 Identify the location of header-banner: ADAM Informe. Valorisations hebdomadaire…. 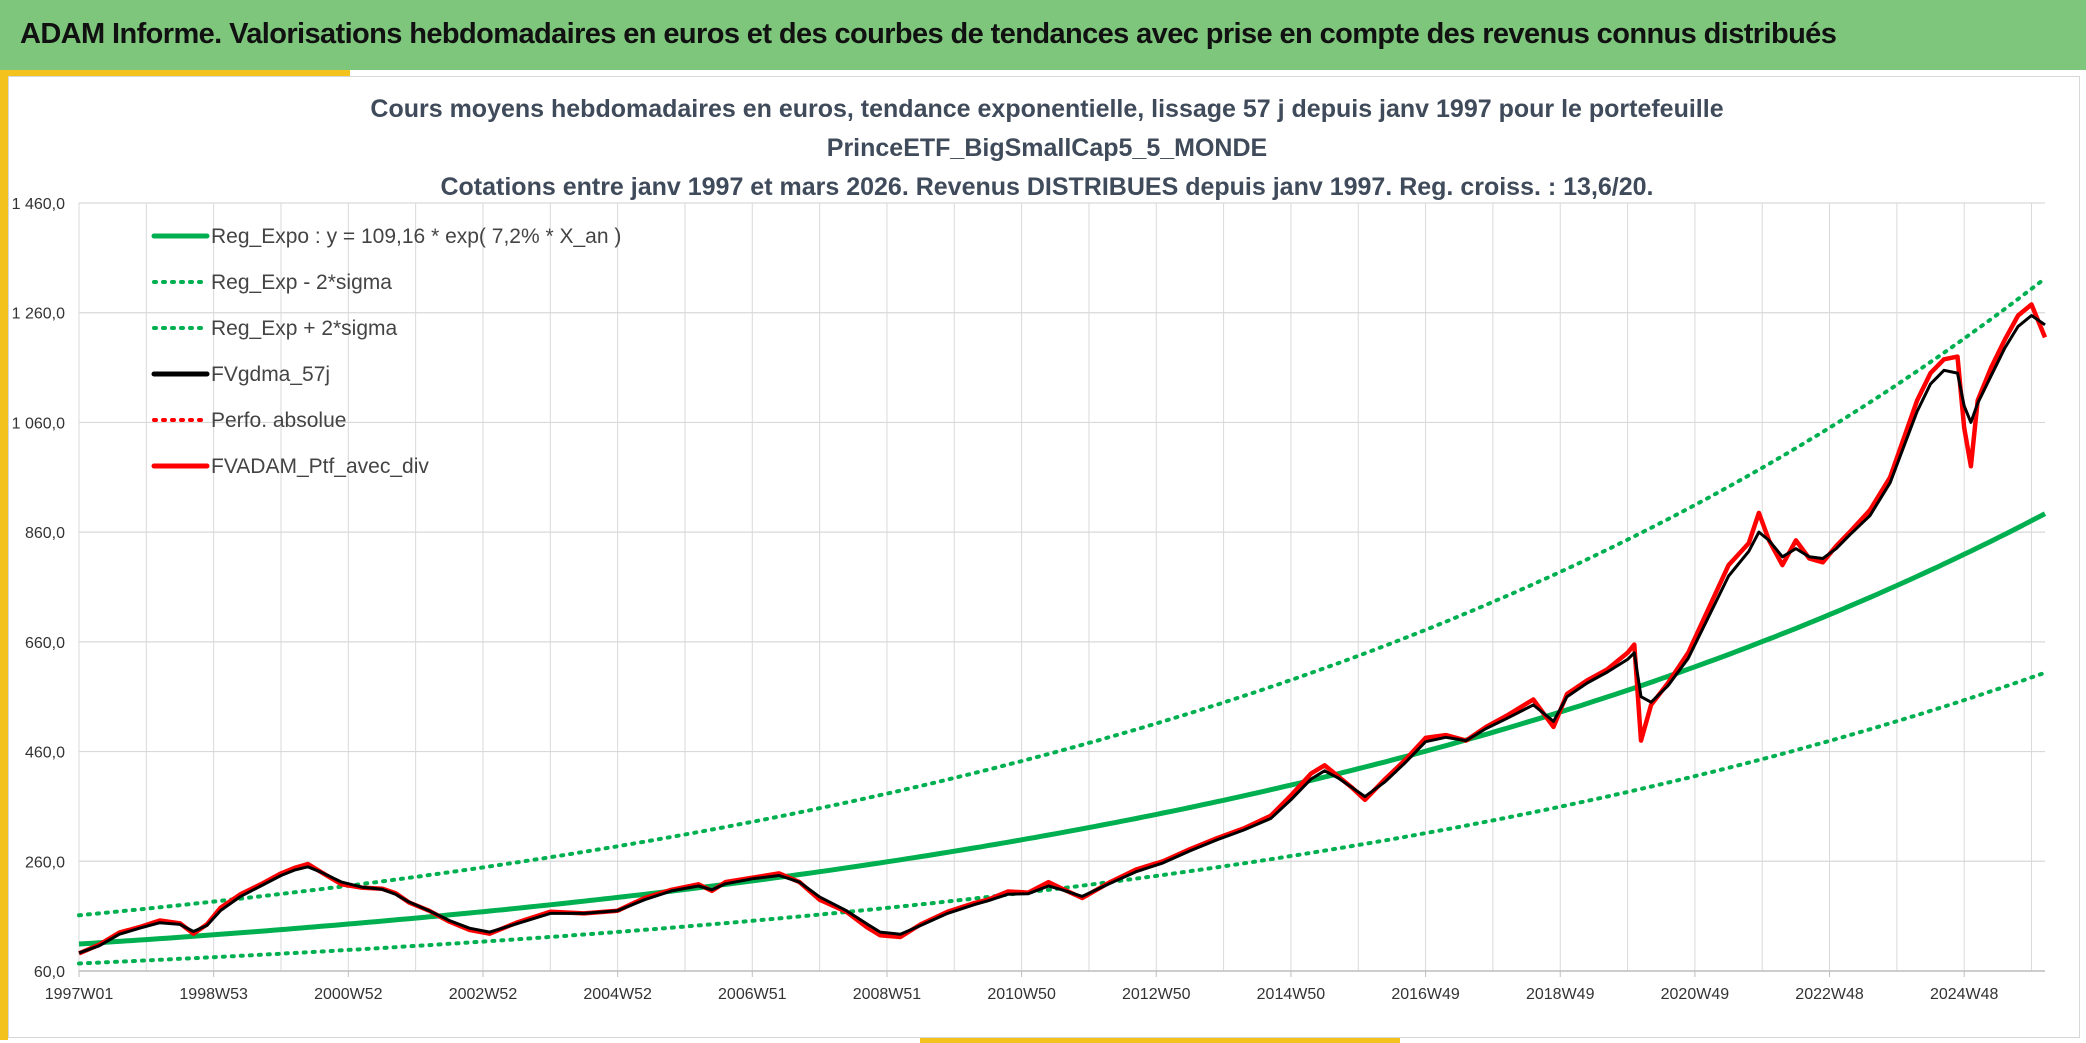
(1043, 35).